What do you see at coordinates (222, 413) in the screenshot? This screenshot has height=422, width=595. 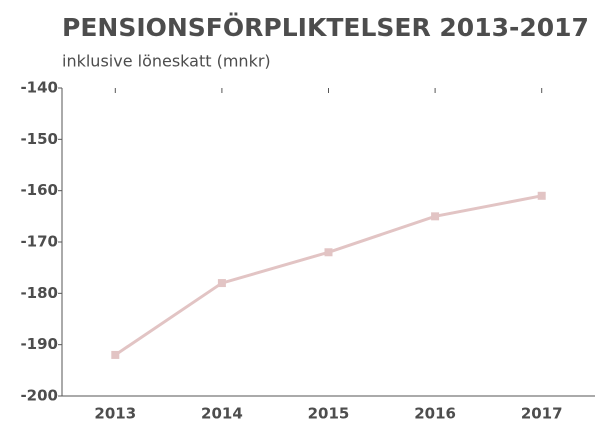 I see `x-tick-label: 2014` at bounding box center [222, 413].